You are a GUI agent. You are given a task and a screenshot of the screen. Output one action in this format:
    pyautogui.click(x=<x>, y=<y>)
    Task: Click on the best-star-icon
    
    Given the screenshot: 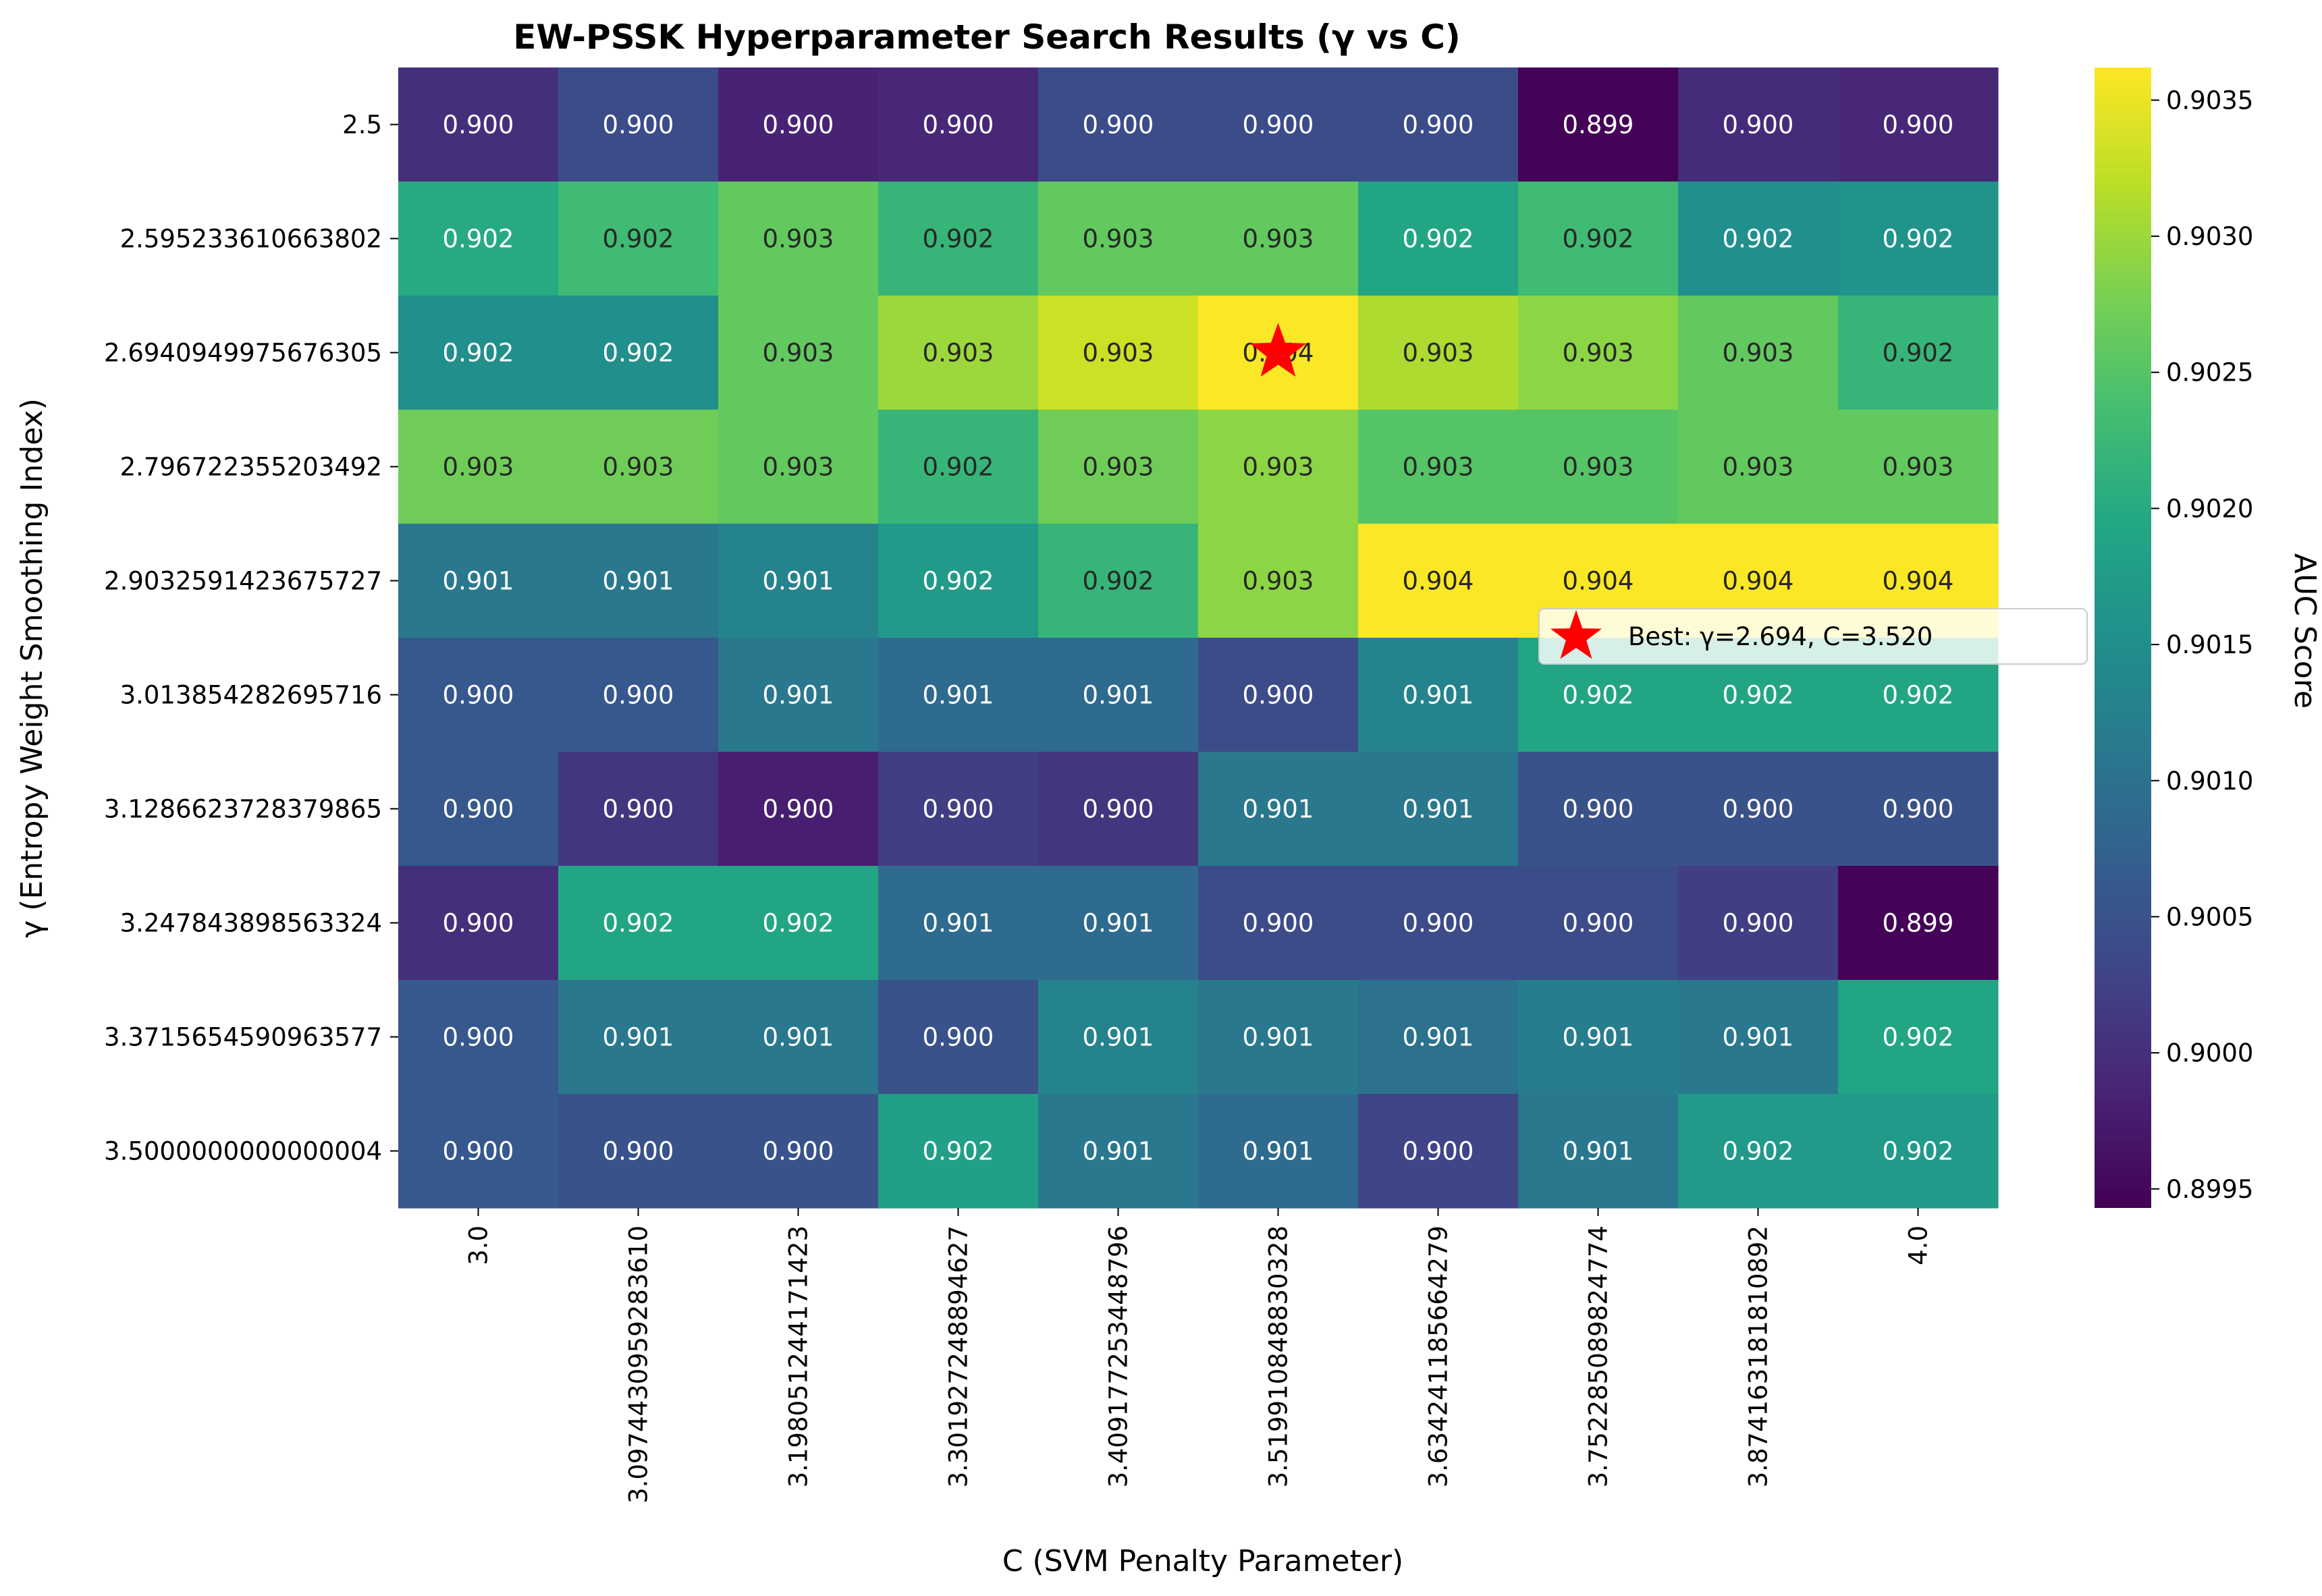 What is the action you would take?
    pyautogui.click(x=1278, y=350)
    